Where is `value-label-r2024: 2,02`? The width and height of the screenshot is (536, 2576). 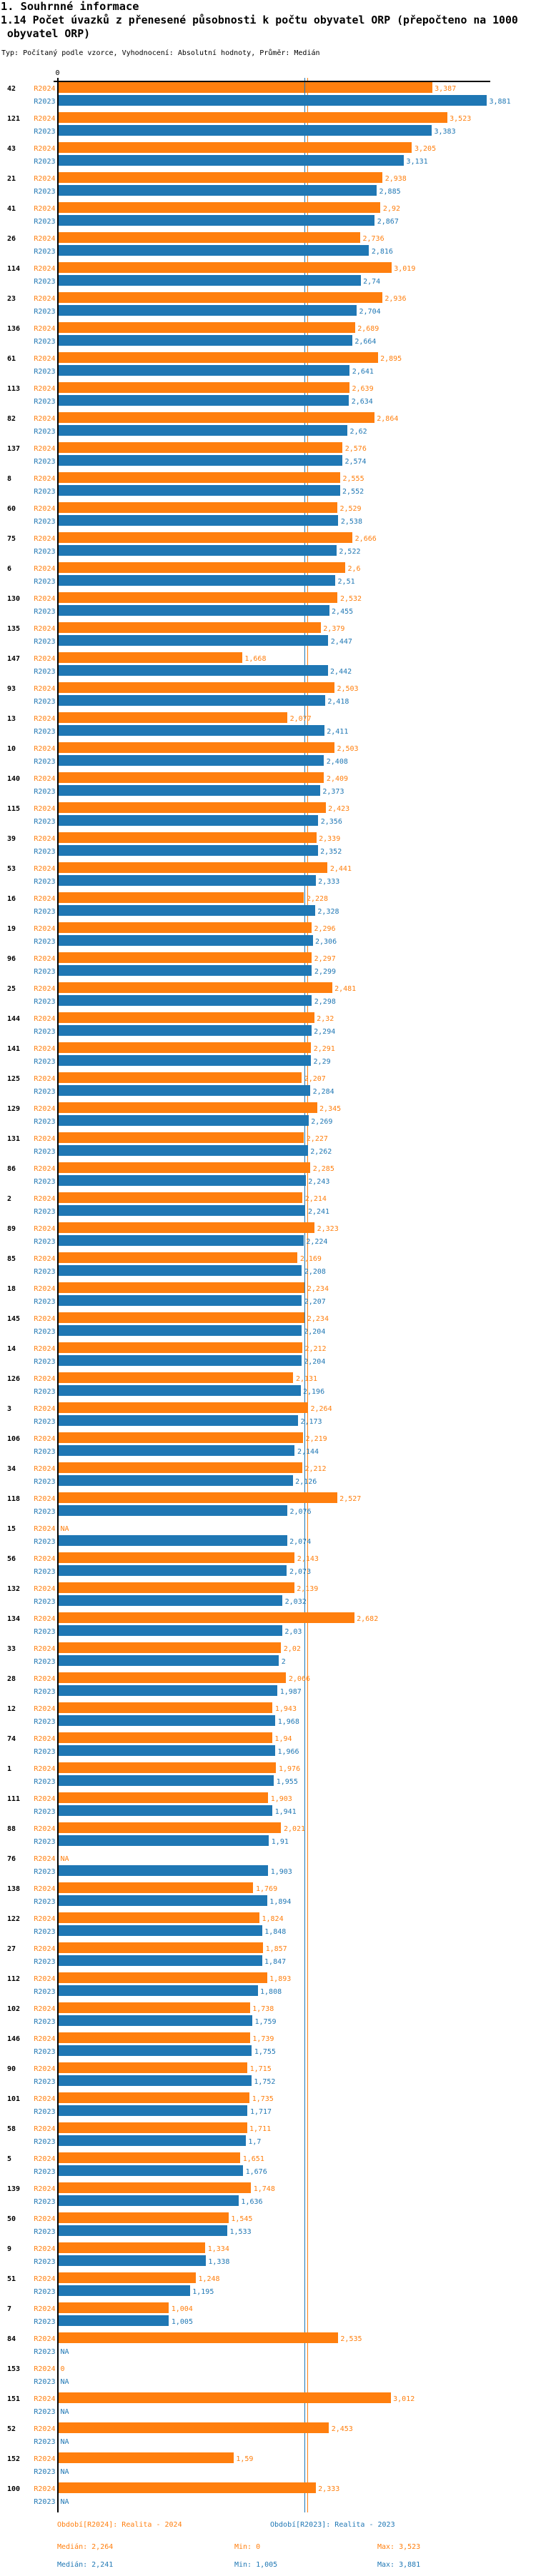
value-label-r2024: 2,02 is located at coordinates (292, 1649).